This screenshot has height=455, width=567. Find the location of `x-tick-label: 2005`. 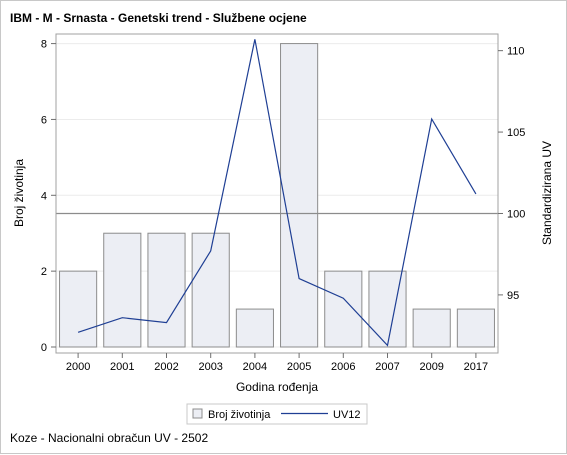

x-tick-label: 2005 is located at coordinates (299, 367).